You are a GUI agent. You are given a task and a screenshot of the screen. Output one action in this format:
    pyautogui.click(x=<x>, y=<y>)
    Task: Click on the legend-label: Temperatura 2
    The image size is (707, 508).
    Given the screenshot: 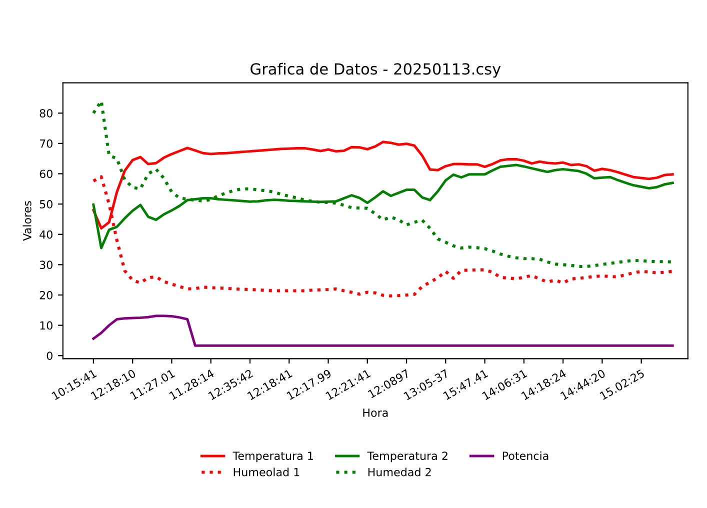 What is the action you would take?
    pyautogui.click(x=407, y=457)
    